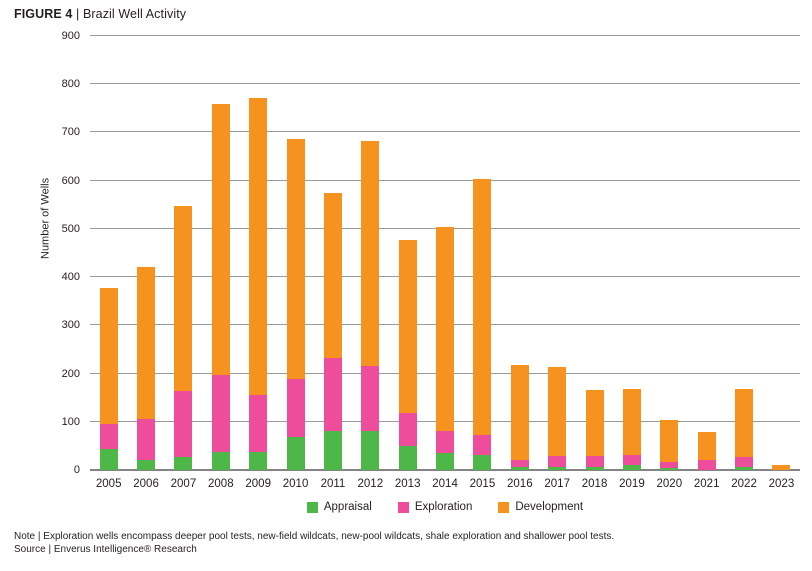 The width and height of the screenshot is (812, 571). Describe the element at coordinates (347, 507) in the screenshot. I see `legend-label: Appraisal` at that location.